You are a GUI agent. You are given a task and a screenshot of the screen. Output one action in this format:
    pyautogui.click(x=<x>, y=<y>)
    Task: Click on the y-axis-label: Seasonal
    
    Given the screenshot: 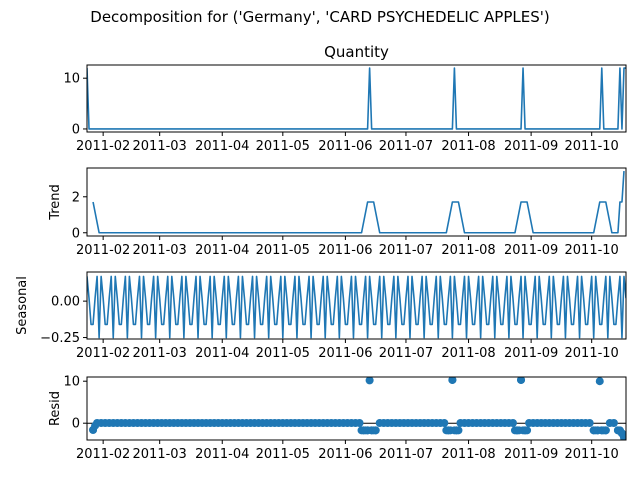 What is the action you would take?
    pyautogui.click(x=22, y=305)
    